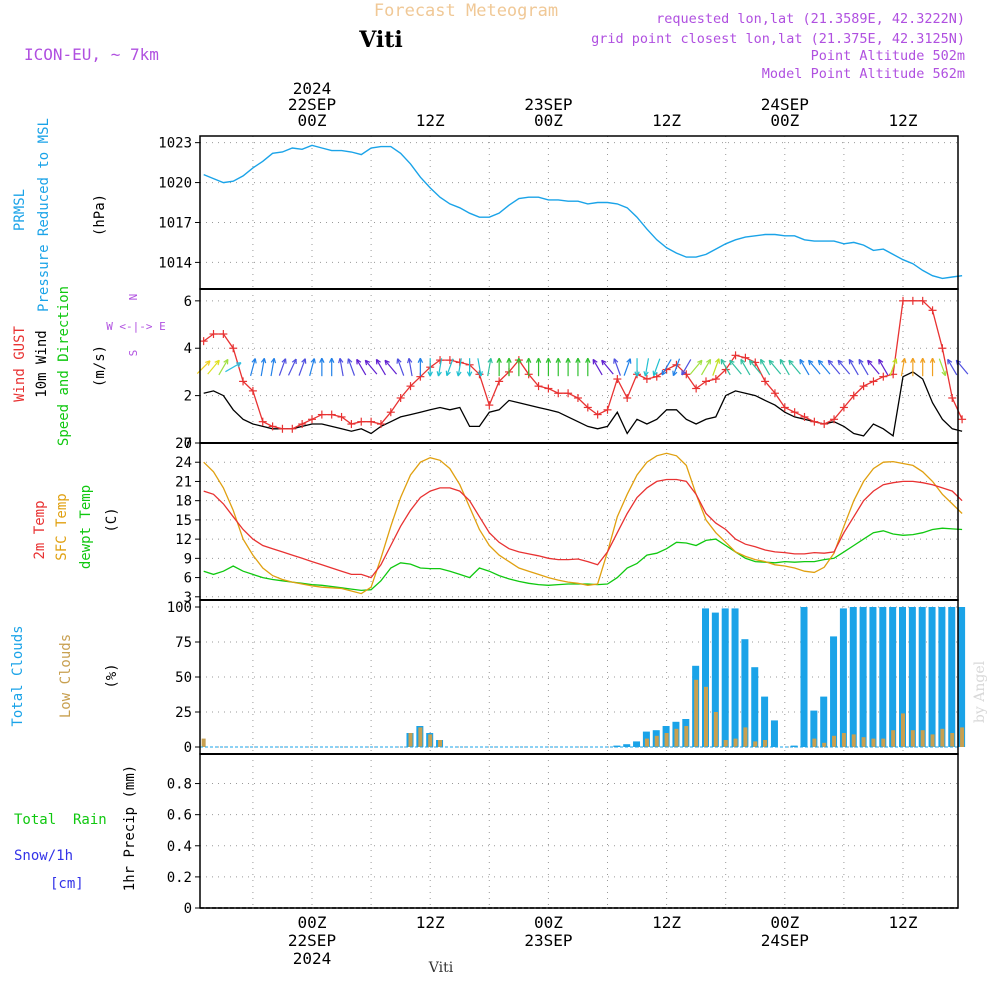 The image size is (1000, 1000). I want to click on time-label-top: 2024, so click(312, 88).